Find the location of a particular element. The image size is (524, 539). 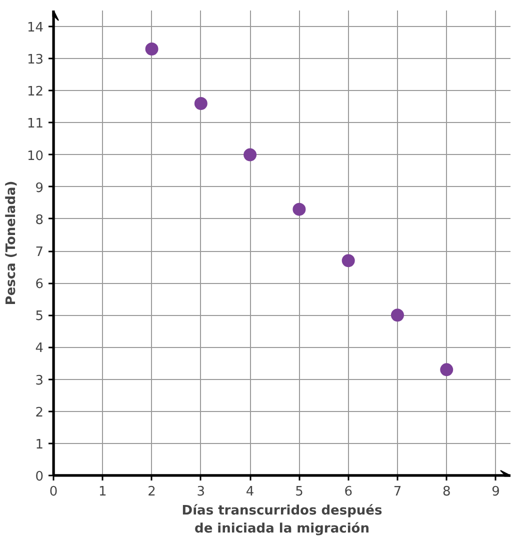

y-axis-title: Pesca (Tonelada) is located at coordinates (11, 243).